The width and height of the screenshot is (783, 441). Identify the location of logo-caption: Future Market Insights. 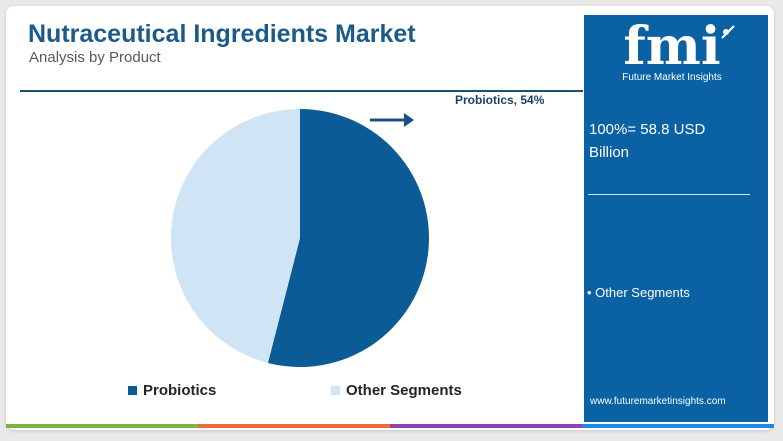
(672, 77).